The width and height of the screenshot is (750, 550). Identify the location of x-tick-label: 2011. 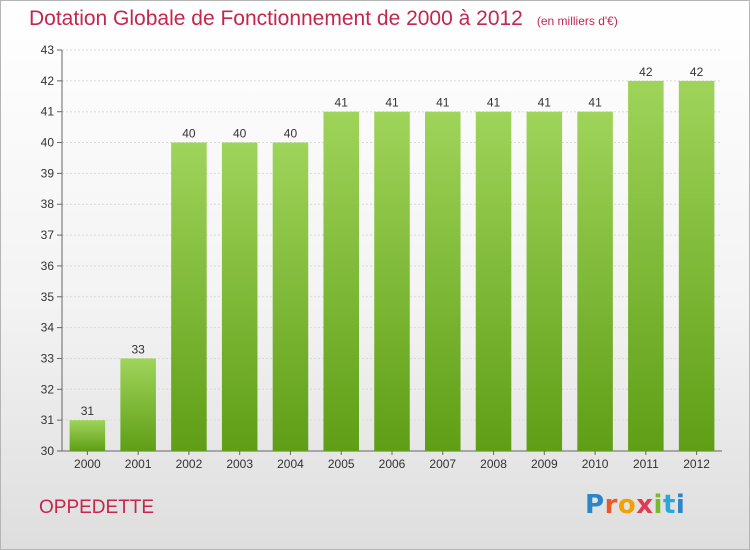
(646, 464).